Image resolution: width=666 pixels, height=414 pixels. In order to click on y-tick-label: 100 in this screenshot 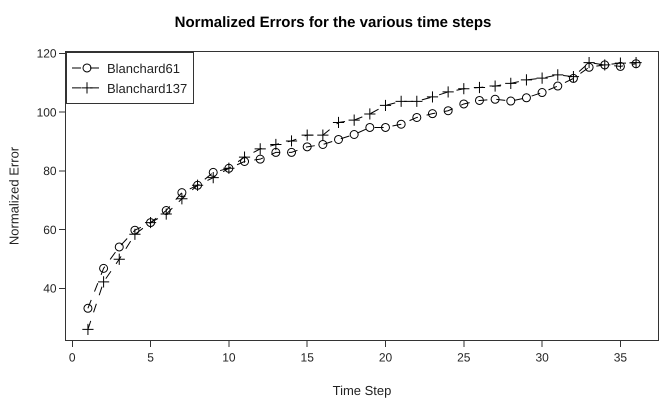, I will do `click(46, 112)`.